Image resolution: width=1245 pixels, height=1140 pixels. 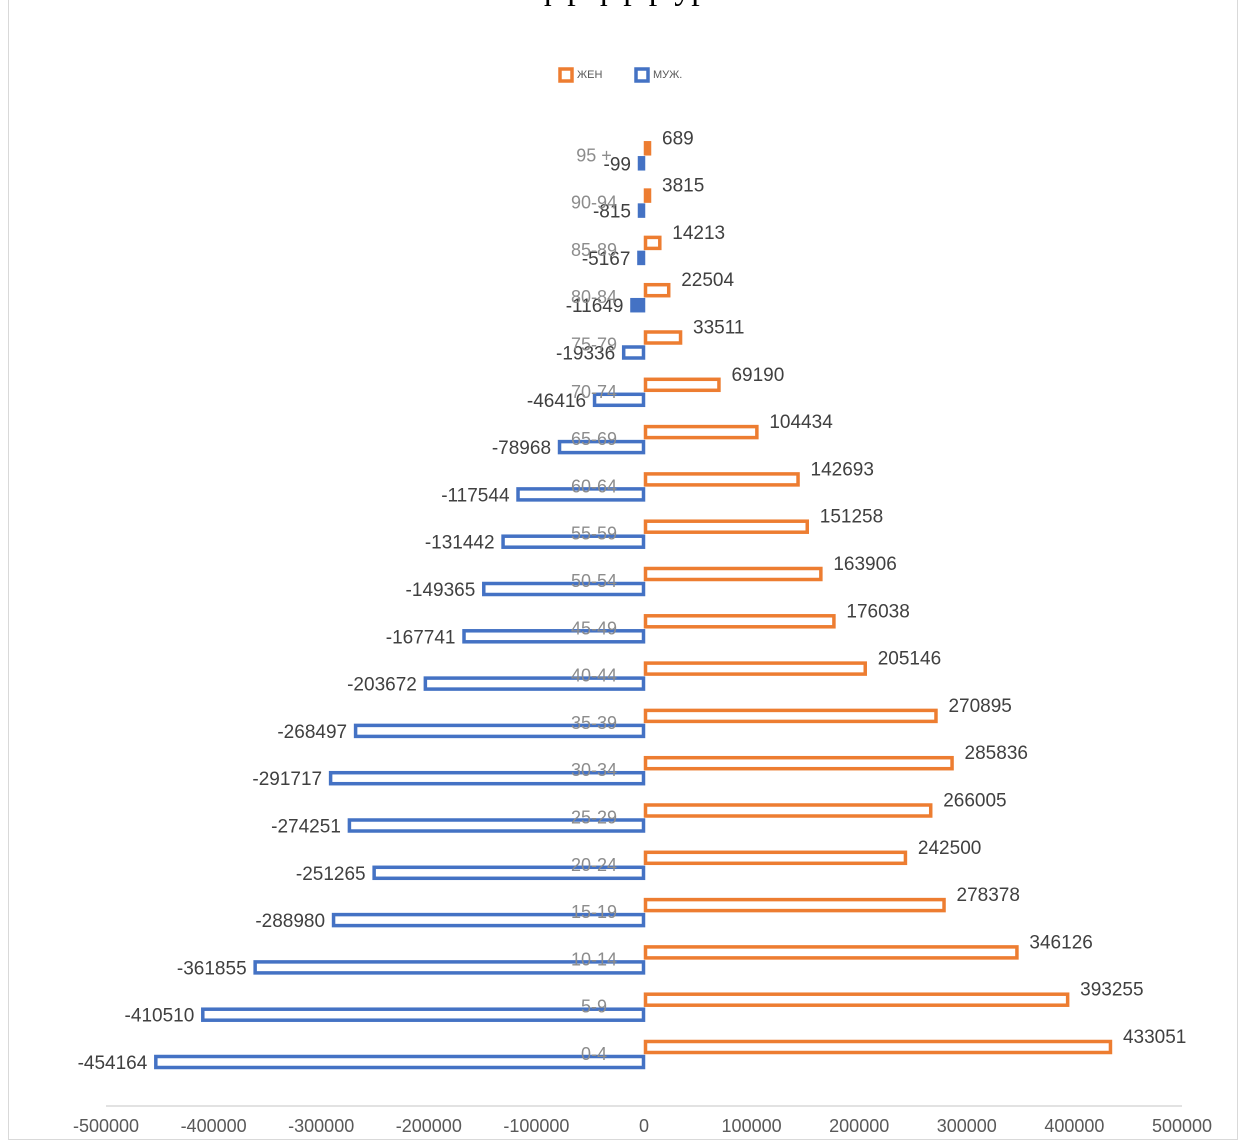 I want to click on data-label-male-55-59: -131442, so click(x=460, y=543).